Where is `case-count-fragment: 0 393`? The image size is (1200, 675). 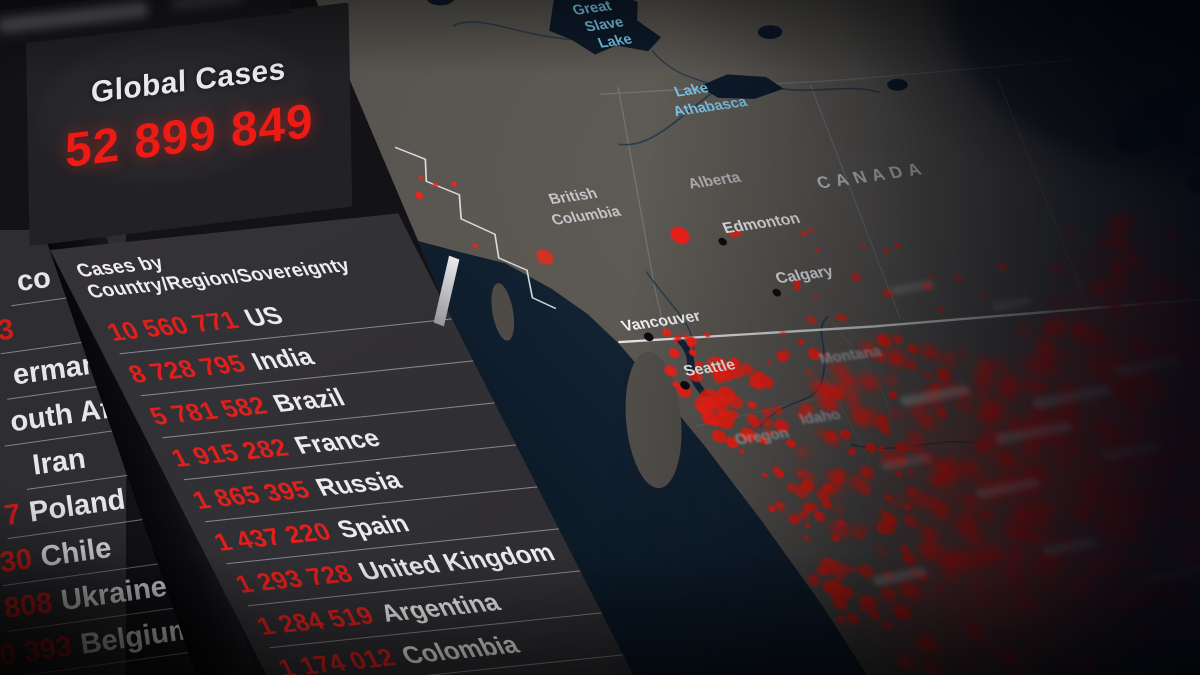
case-count-fragment: 0 393 is located at coordinates (37, 651).